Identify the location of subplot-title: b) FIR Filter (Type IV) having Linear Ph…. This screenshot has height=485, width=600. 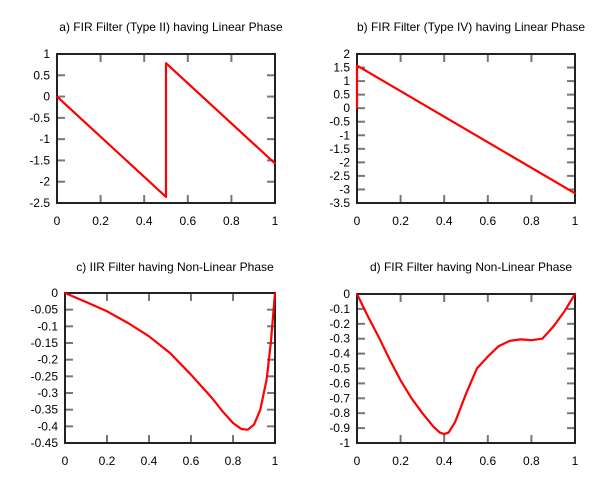
(471, 27).